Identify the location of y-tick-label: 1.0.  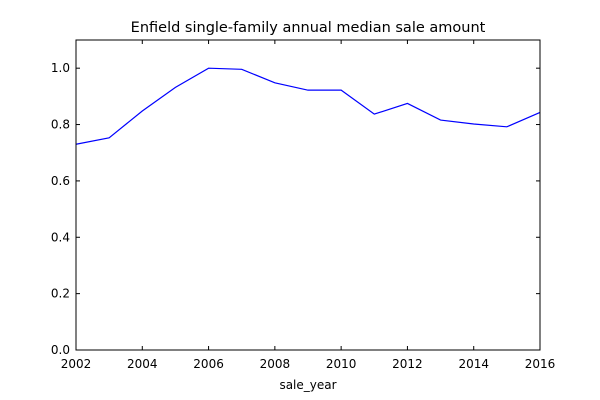
(60, 68).